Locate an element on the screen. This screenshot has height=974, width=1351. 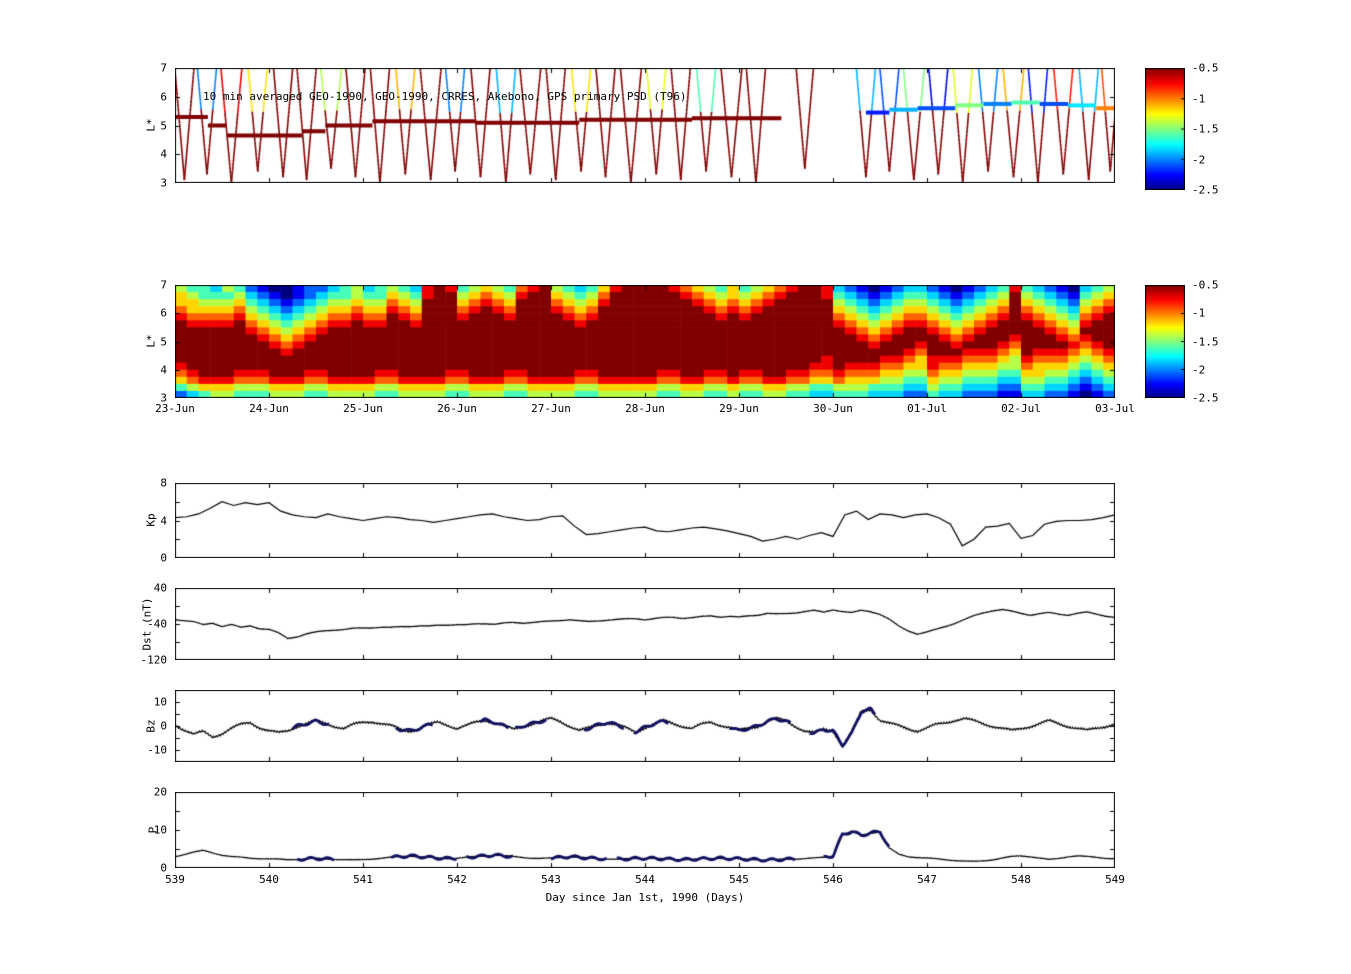
kp-panel is located at coordinates (645, 520).